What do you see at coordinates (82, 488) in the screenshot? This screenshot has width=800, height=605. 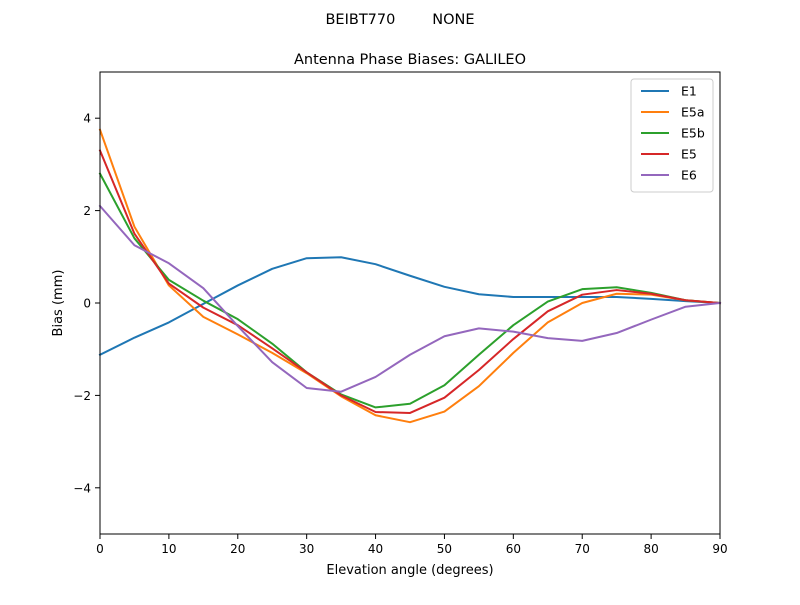 I see `y-tick-label: −4` at bounding box center [82, 488].